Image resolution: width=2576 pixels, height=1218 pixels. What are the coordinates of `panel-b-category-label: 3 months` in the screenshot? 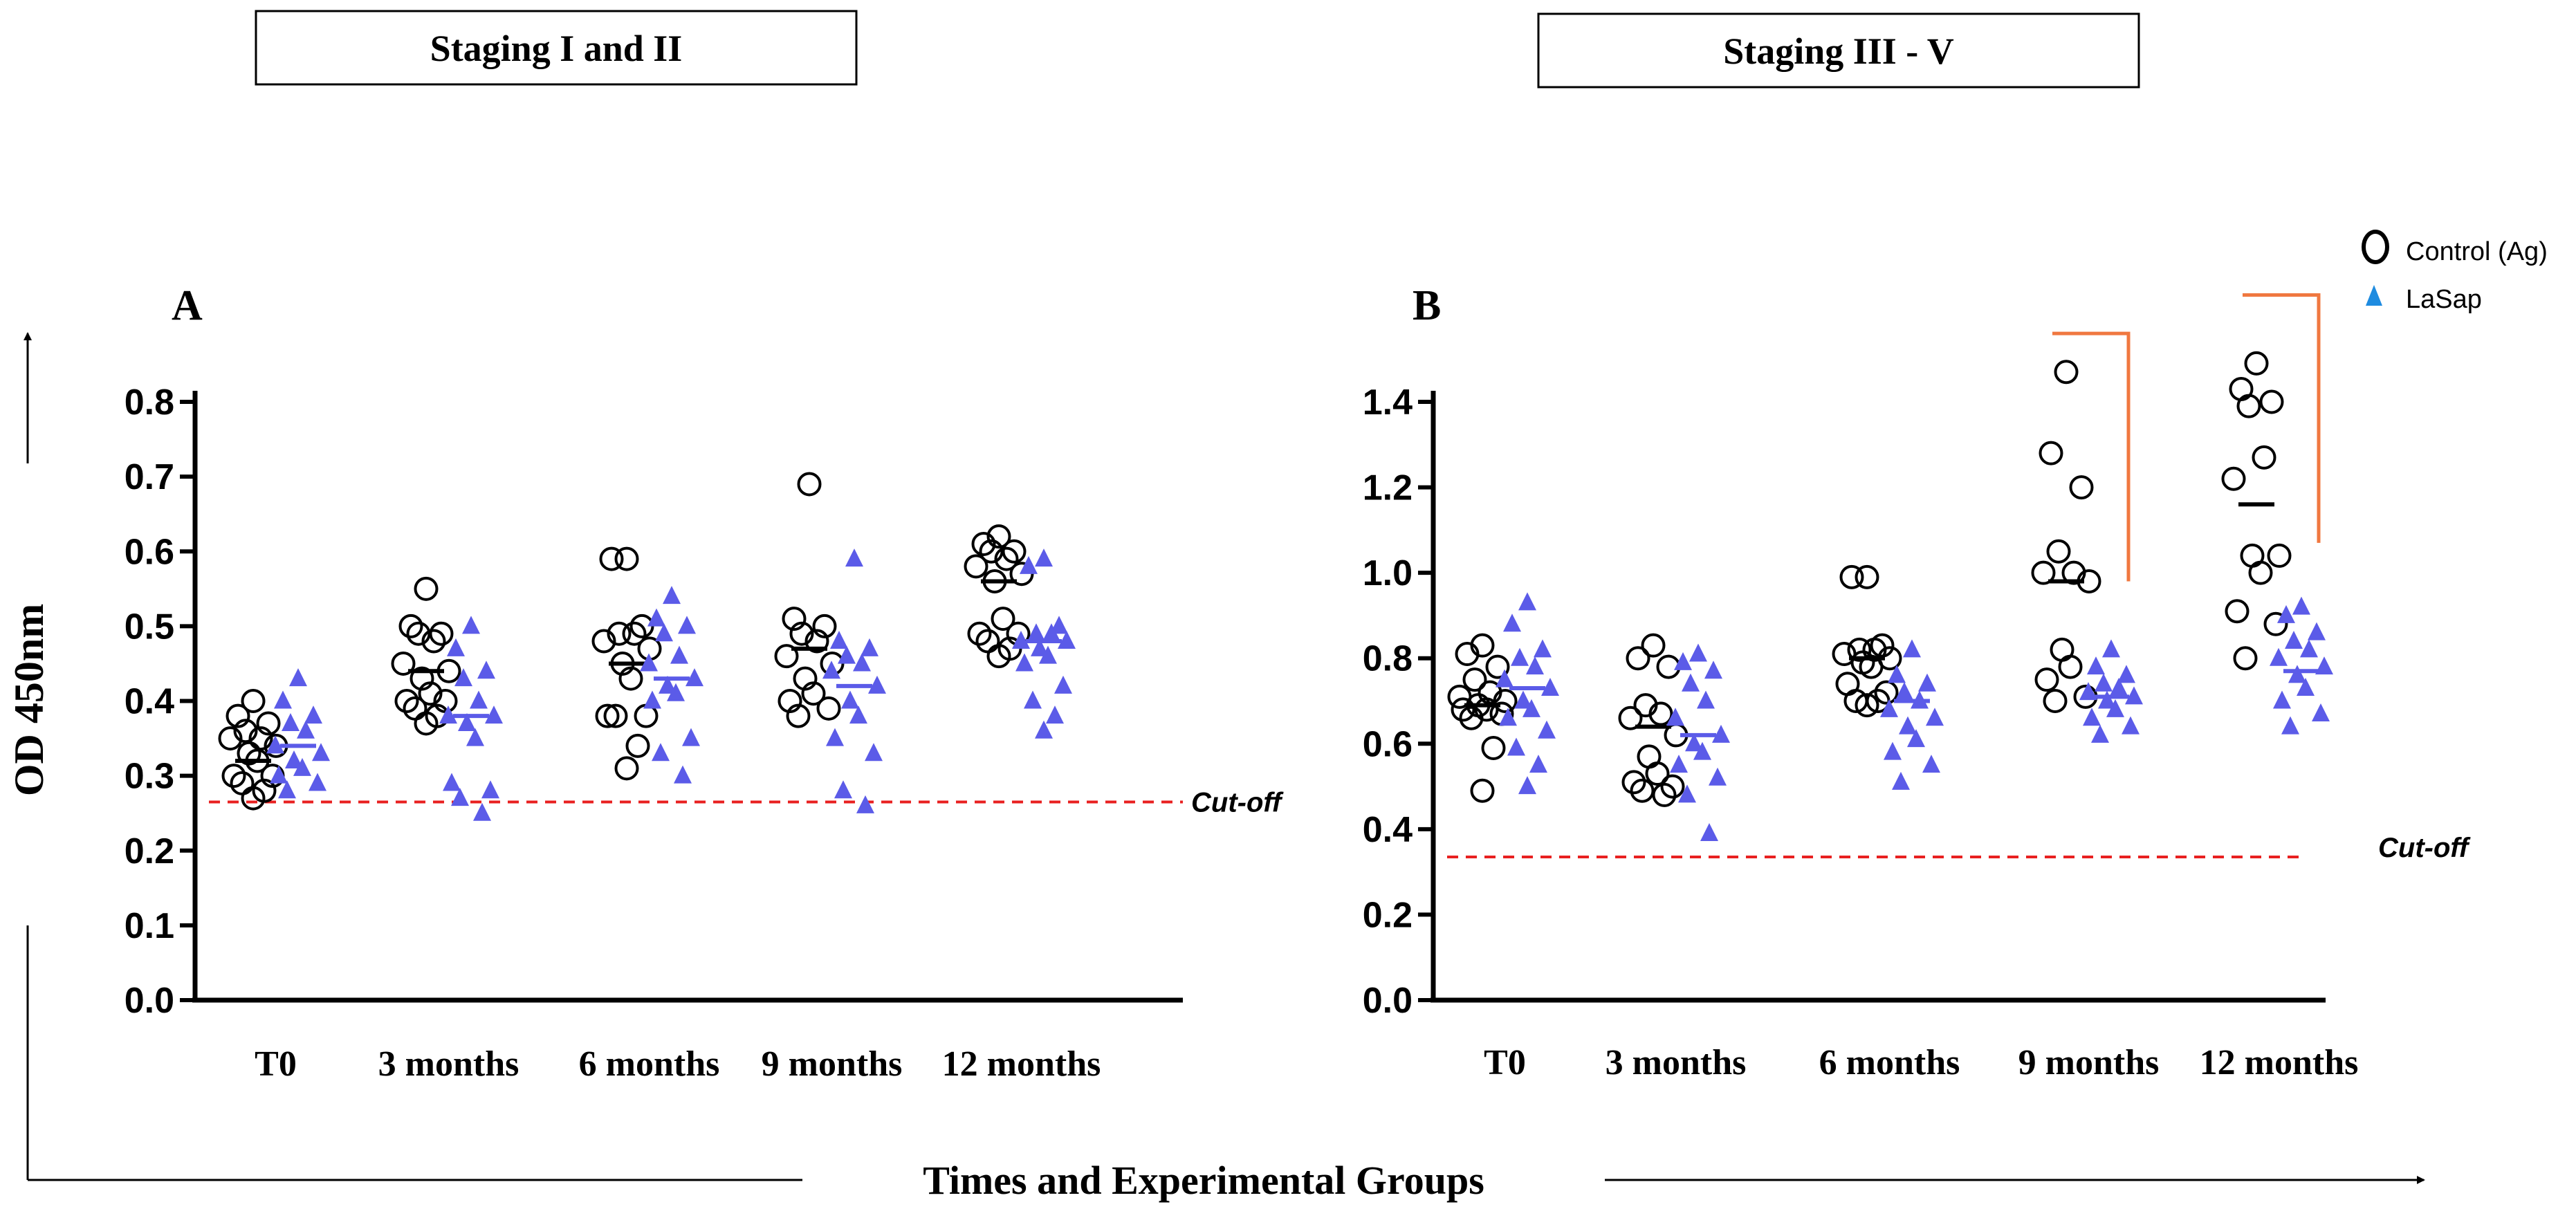 It's located at (1676, 1062).